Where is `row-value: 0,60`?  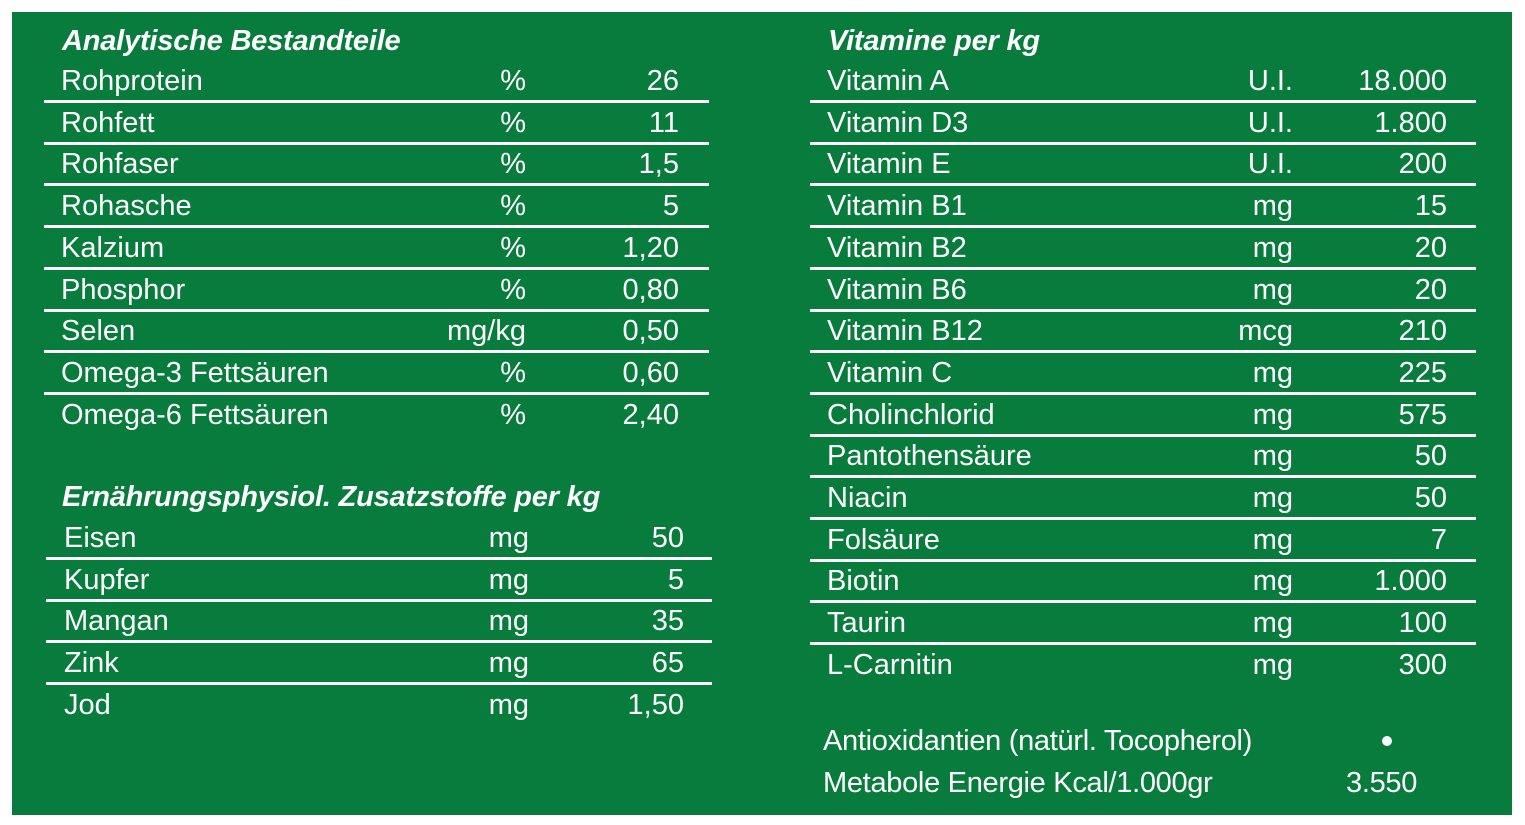 row-value: 0,60 is located at coordinates (650, 372).